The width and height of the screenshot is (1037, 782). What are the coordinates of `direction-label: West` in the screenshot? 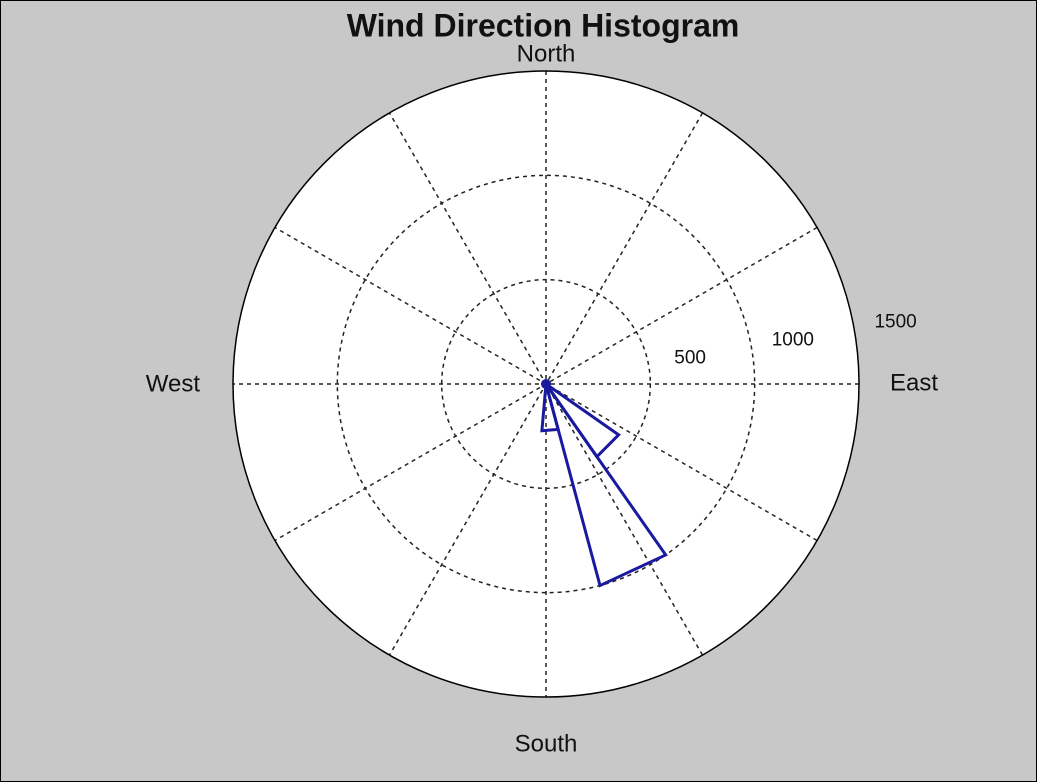 It's located at (173, 383).